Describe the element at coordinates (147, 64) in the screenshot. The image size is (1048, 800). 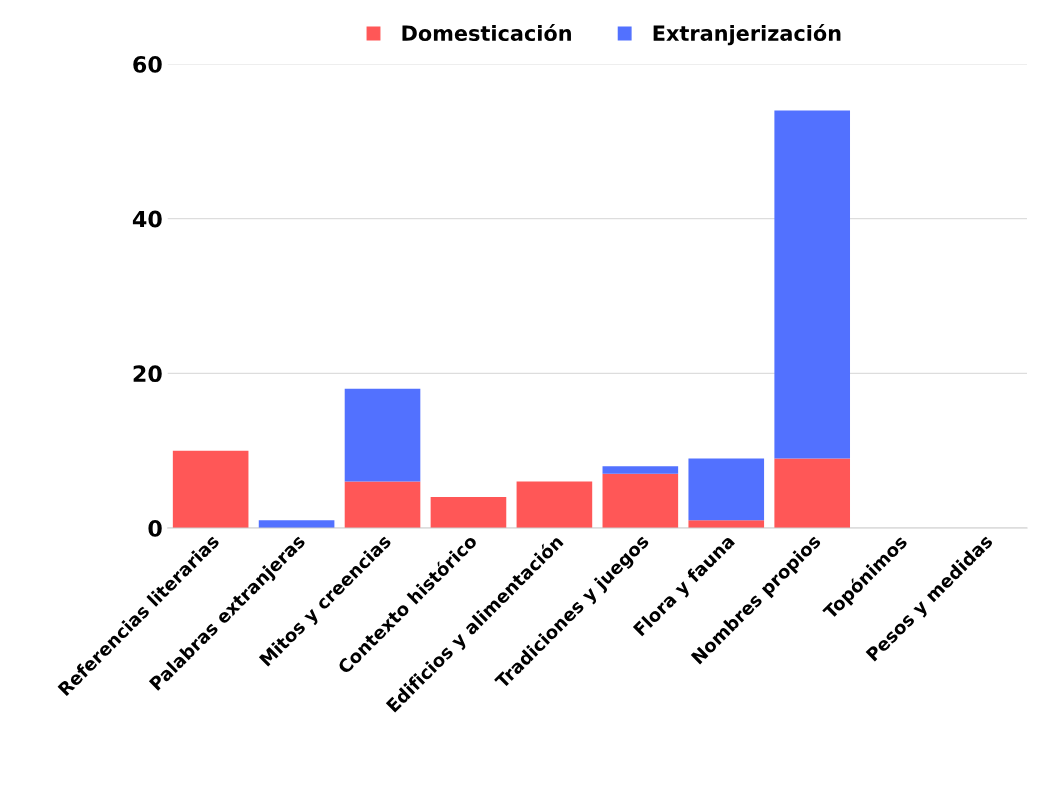
I see `y-tick-label: 60` at that location.